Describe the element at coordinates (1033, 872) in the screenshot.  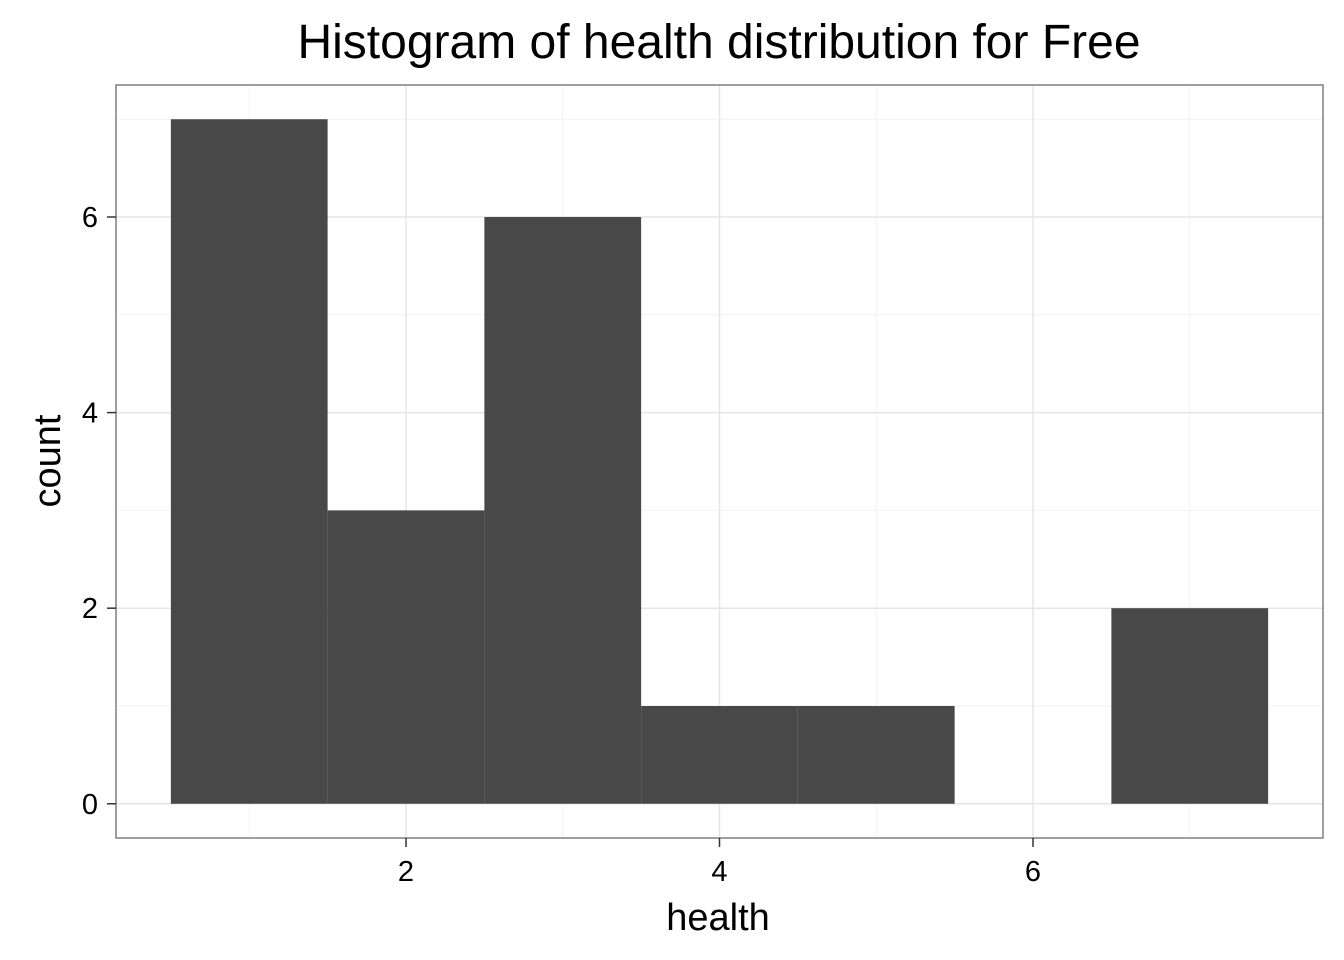
I see `x-tick-label: 6` at that location.